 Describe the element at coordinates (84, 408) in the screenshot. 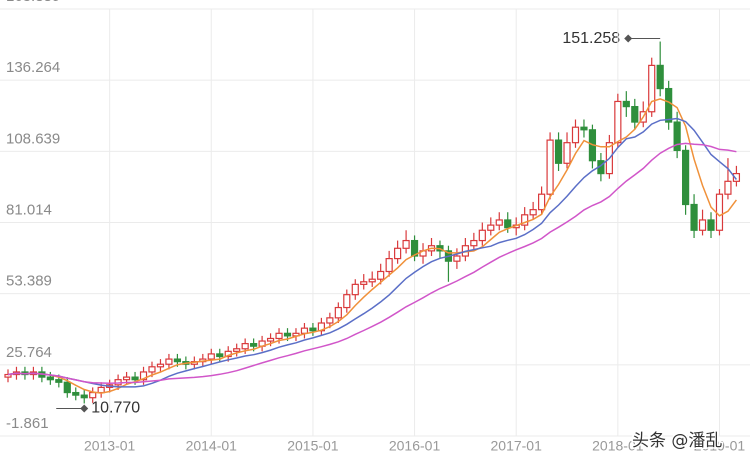

I see `min-diamond` at that location.